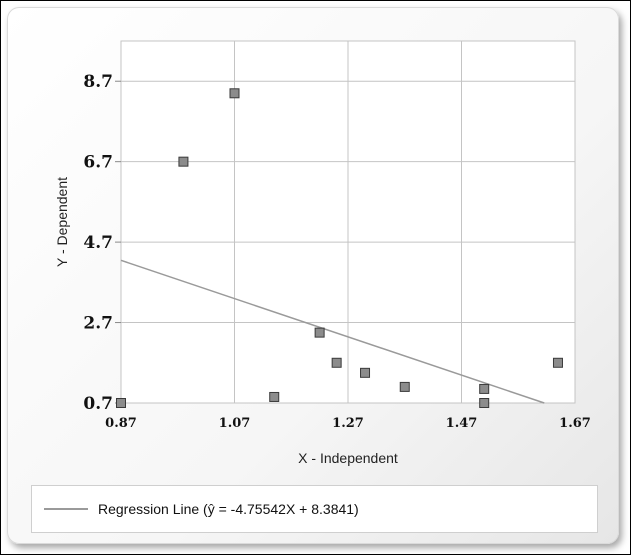 The width and height of the screenshot is (631, 555). I want to click on y-tick-label: 0.7, so click(98, 404).